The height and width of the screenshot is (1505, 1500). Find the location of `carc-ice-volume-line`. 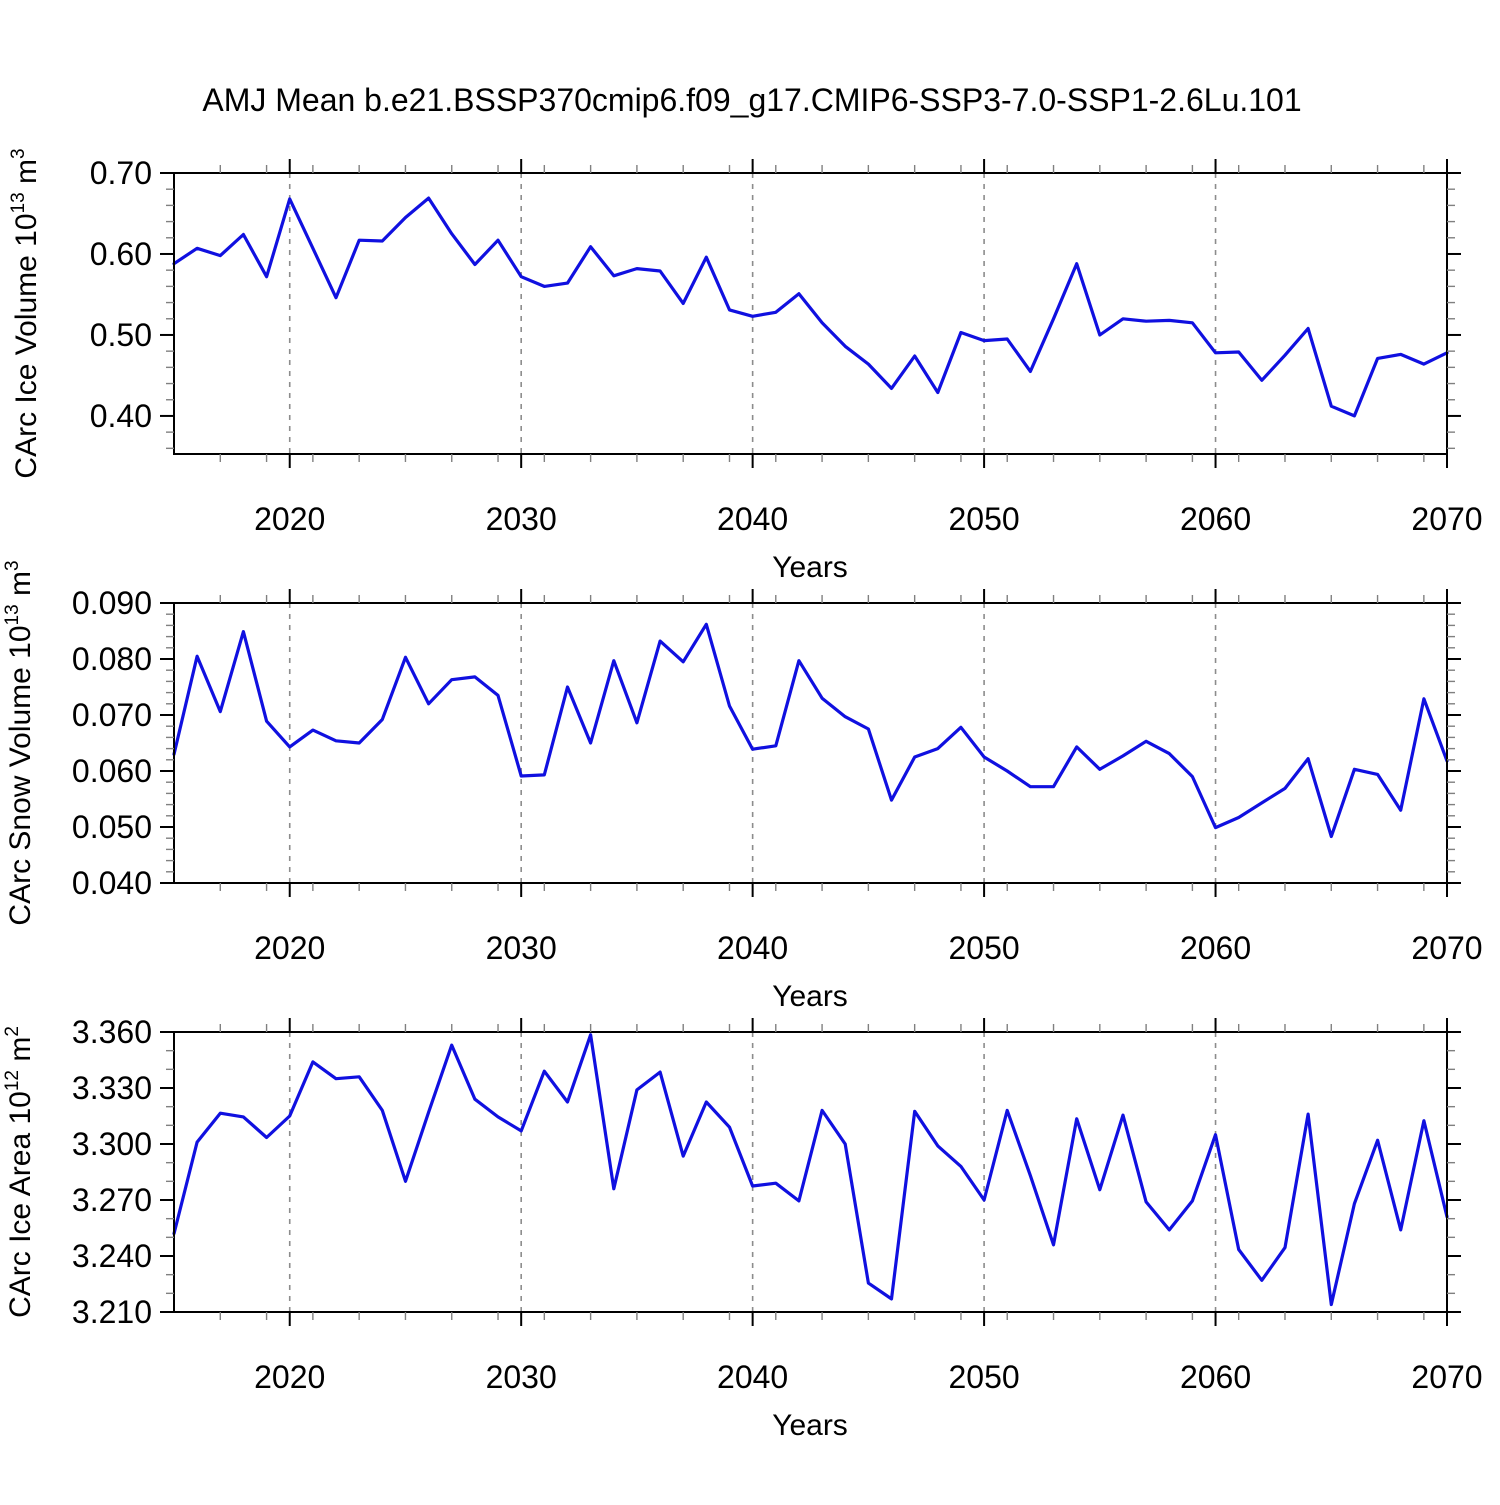

carc-ice-volume-line is located at coordinates (810, 307).